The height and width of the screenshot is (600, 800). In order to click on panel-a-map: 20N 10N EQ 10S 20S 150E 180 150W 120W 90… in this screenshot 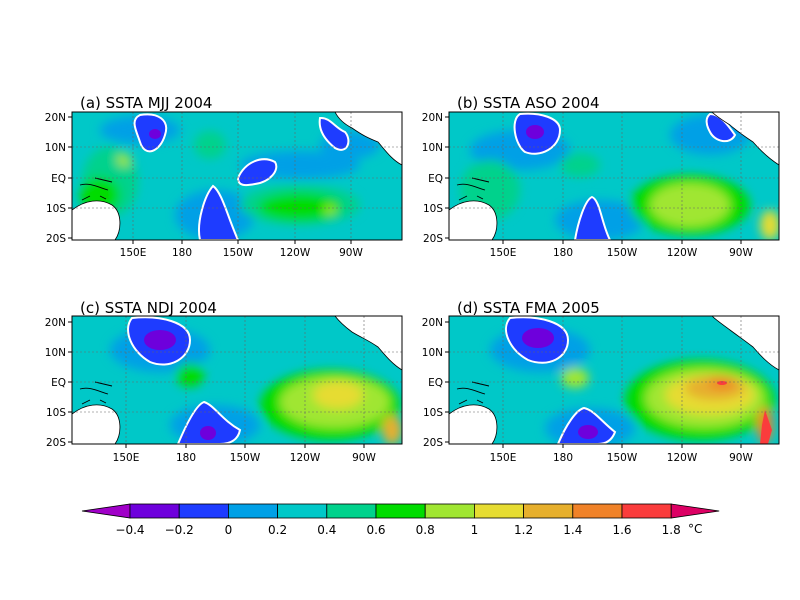, I will do `click(224, 185)`.